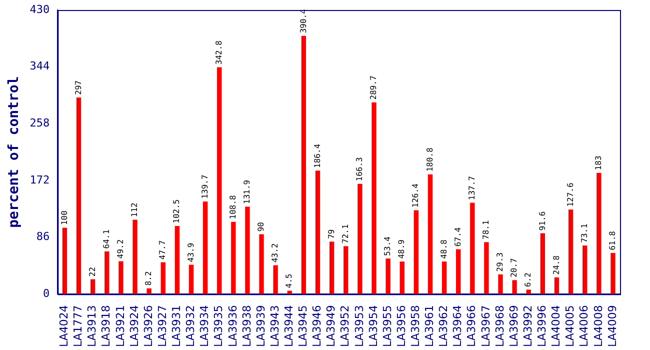 The image size is (650, 350). I want to click on data-label: 20.7, so click(514, 268).